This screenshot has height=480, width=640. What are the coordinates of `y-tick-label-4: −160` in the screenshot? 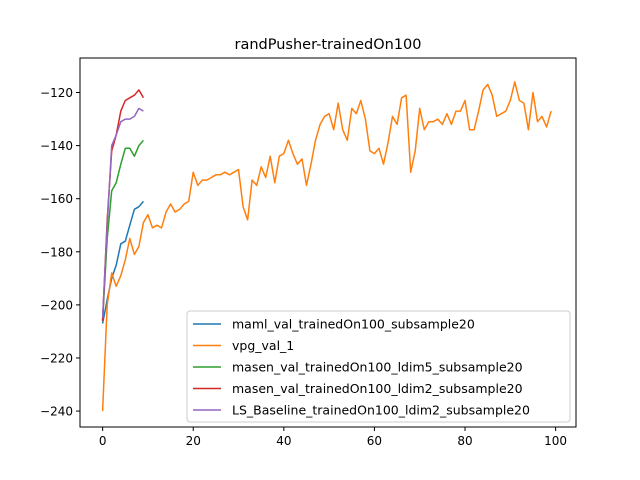 It's located at (56, 199).